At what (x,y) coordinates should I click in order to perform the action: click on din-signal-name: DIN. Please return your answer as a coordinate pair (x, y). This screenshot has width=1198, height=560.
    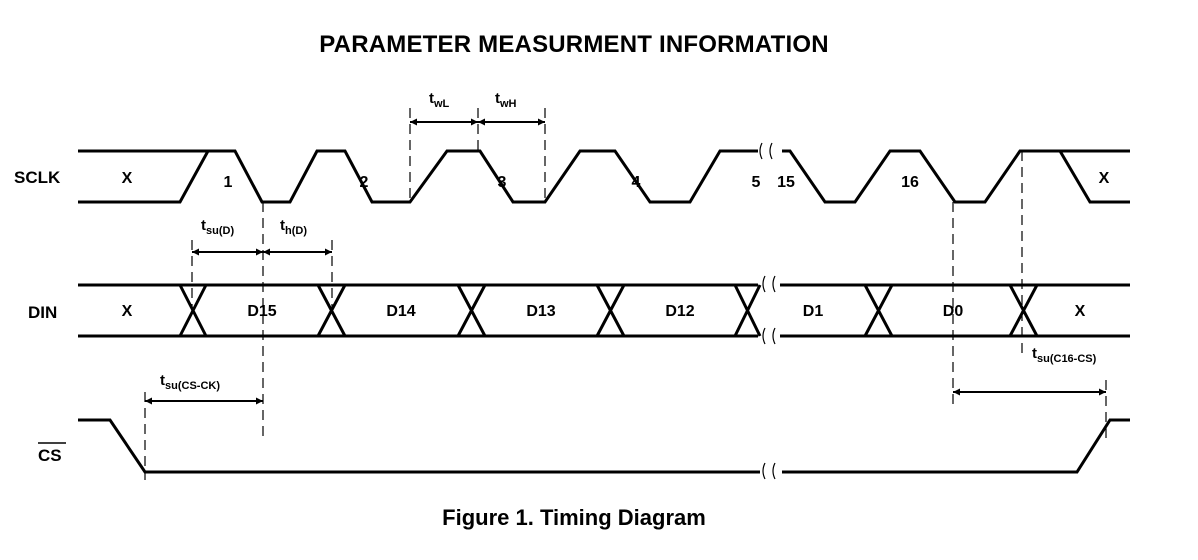
    Looking at the image, I should click on (42, 312).